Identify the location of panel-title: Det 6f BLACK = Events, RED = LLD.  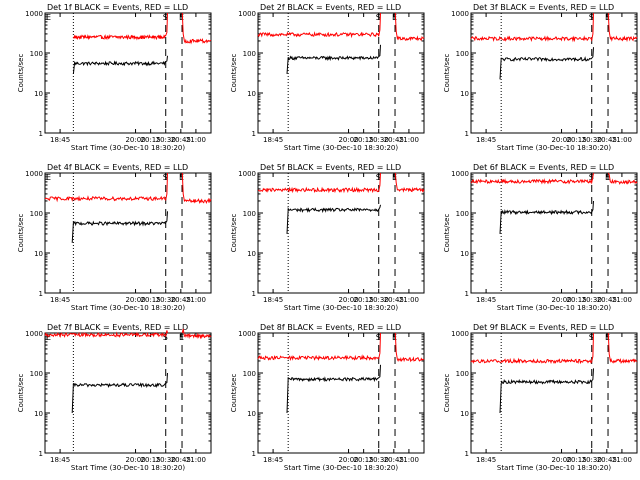
(543, 167).